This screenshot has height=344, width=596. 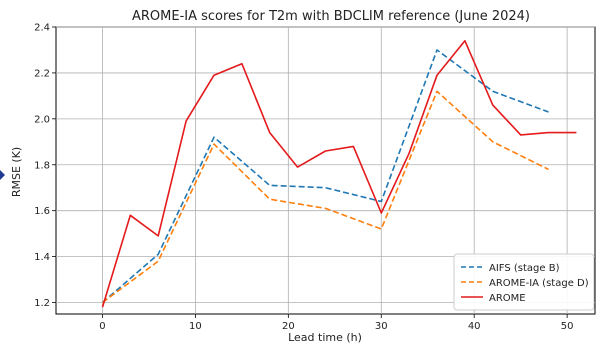 I want to click on x-tick-label: 20, so click(x=288, y=326).